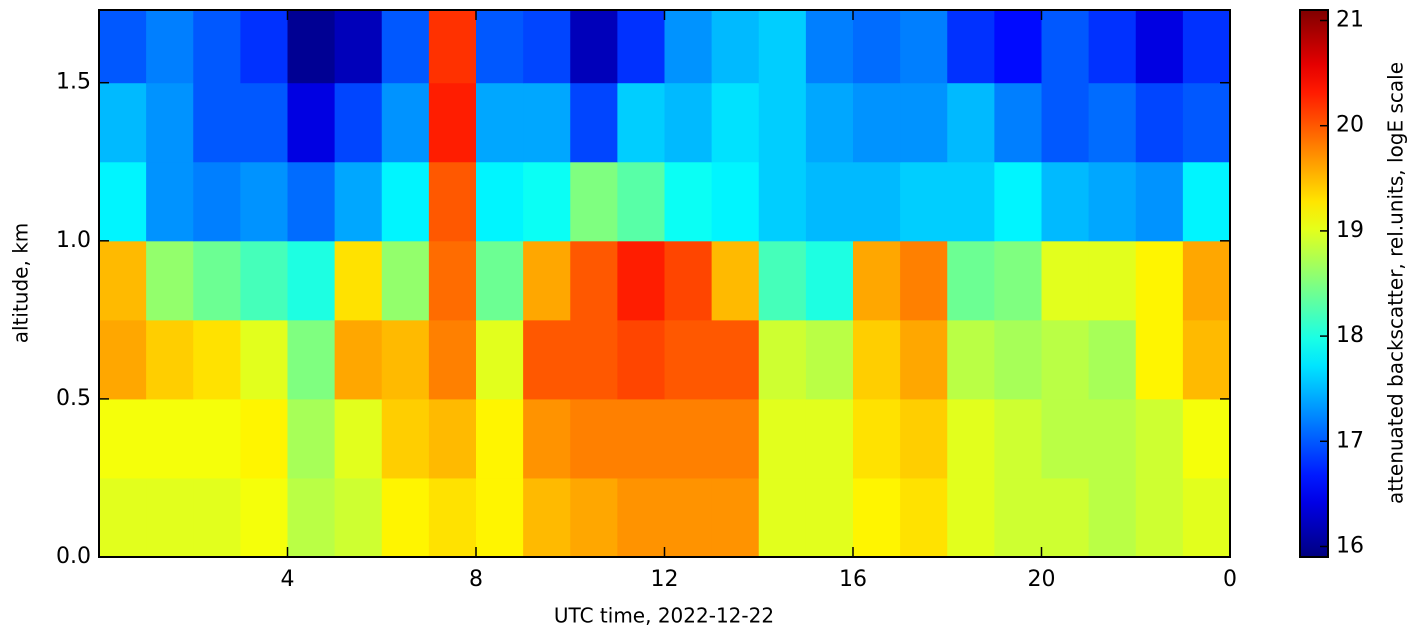 Image resolution: width=1411 pixels, height=629 pixels. I want to click on colorbar-tick-label: 18, so click(1350, 335).